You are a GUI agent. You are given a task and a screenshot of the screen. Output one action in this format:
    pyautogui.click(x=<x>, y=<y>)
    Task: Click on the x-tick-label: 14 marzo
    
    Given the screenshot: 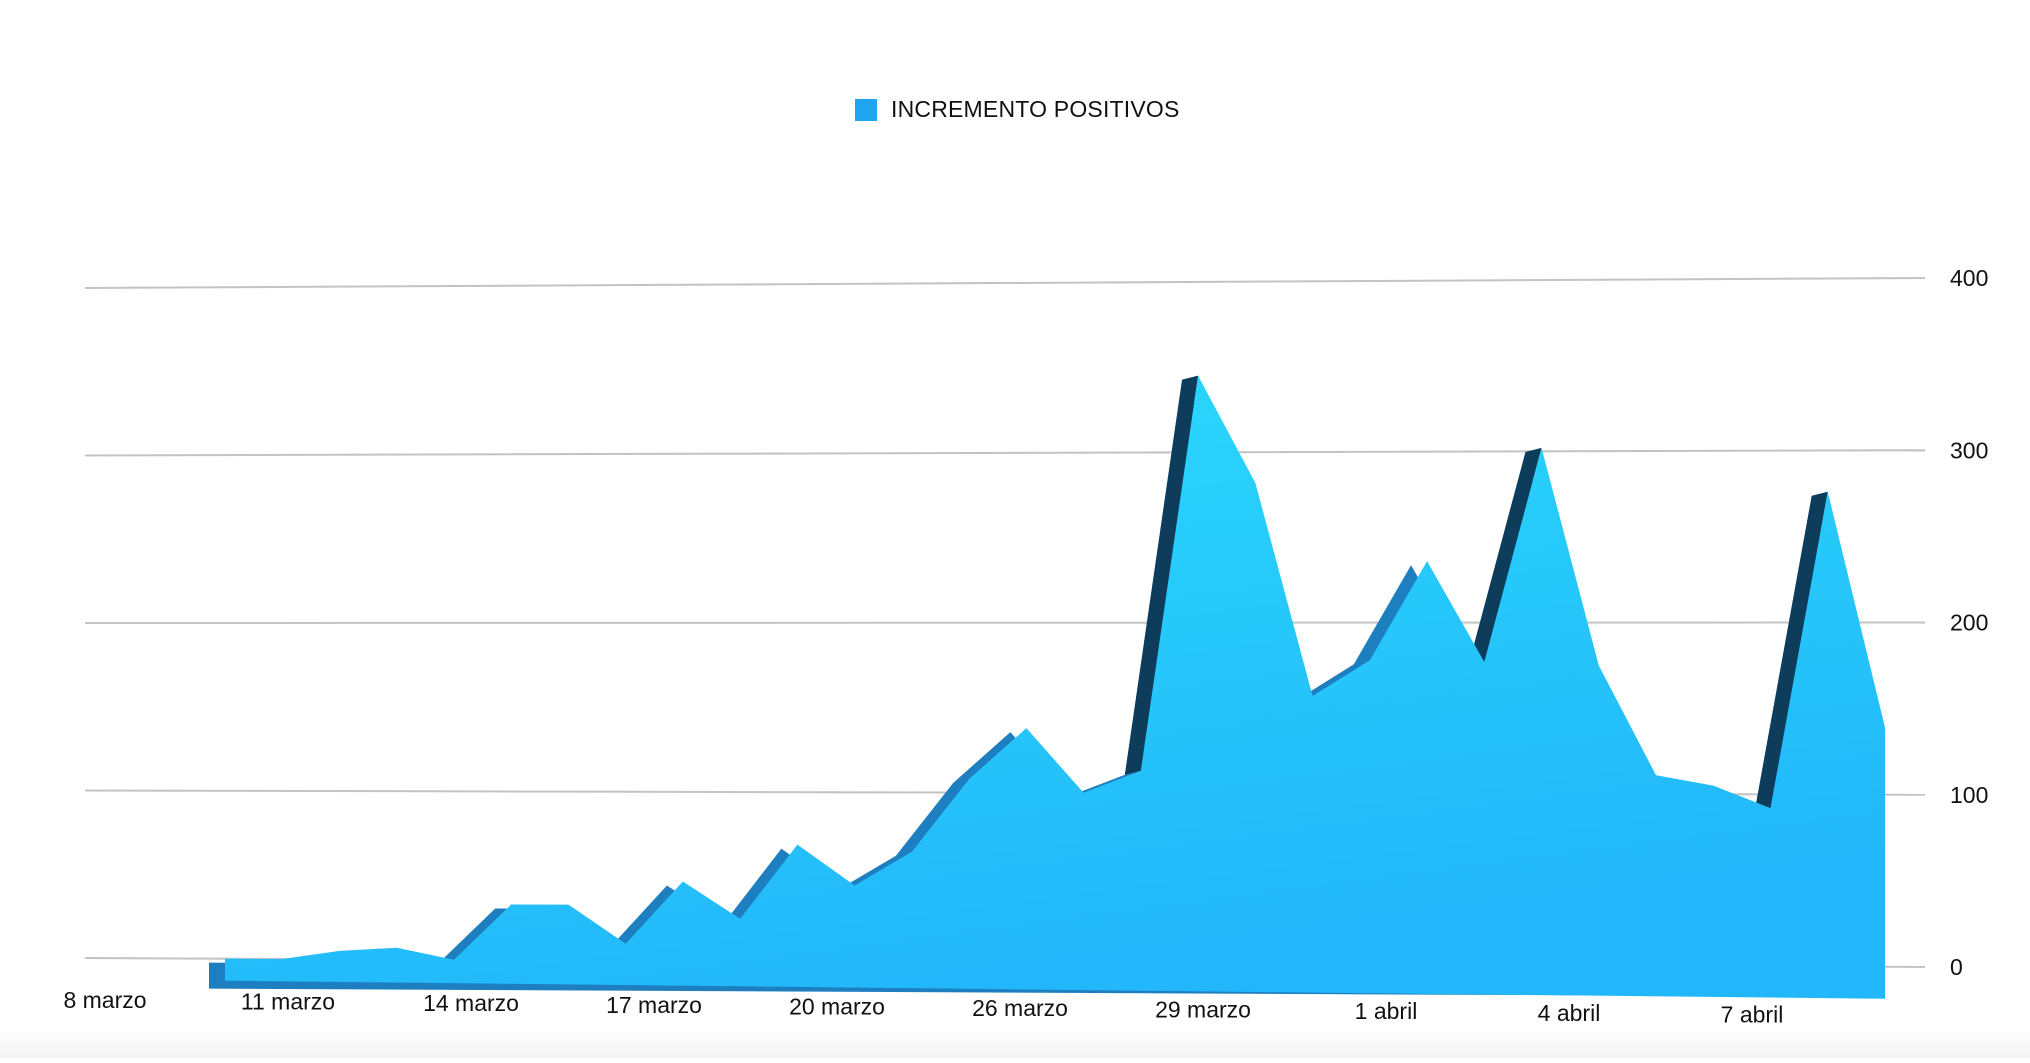 What is the action you would take?
    pyautogui.click(x=471, y=1003)
    